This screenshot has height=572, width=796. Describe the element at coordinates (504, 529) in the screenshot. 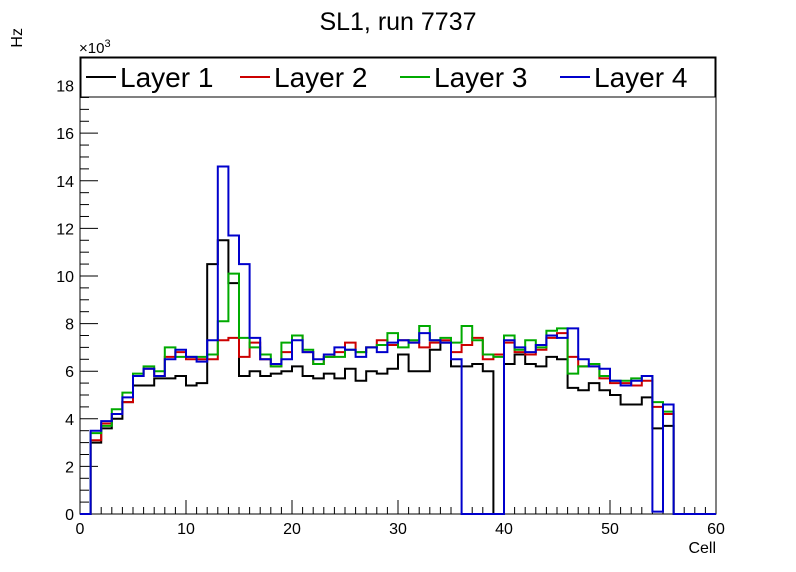

I see `x-tick-label: 40` at that location.